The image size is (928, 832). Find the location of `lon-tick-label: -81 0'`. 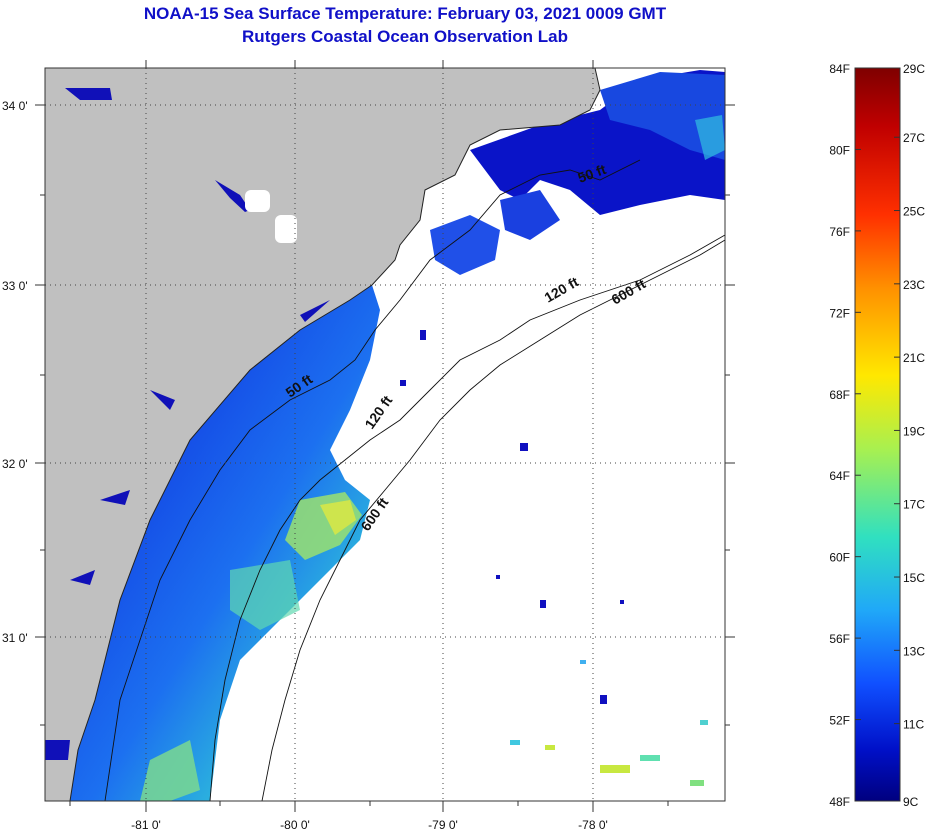

lon-tick-label: -81 0' is located at coordinates (146, 825).